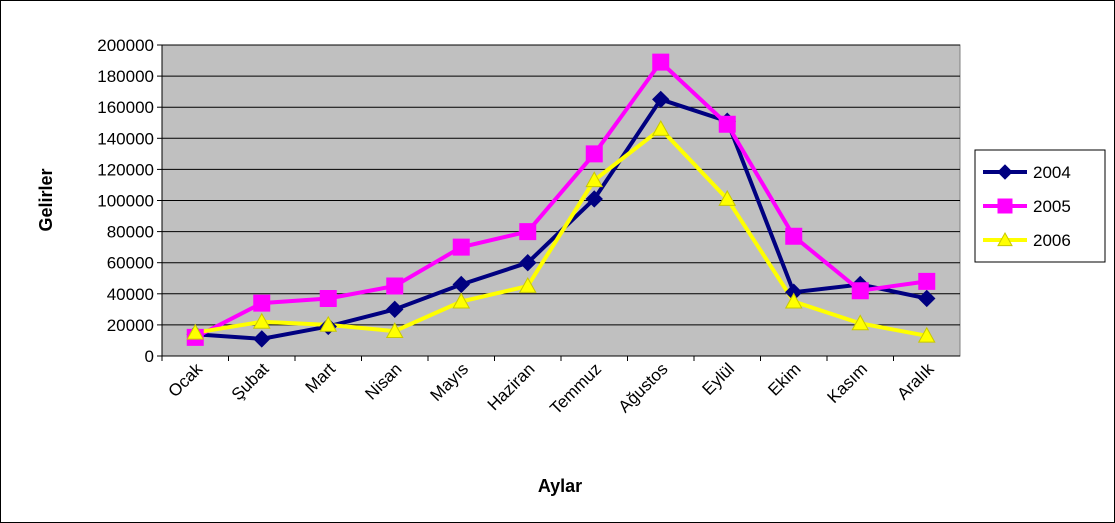 The image size is (1115, 523). I want to click on y-tick-label: 0, so click(149, 356).